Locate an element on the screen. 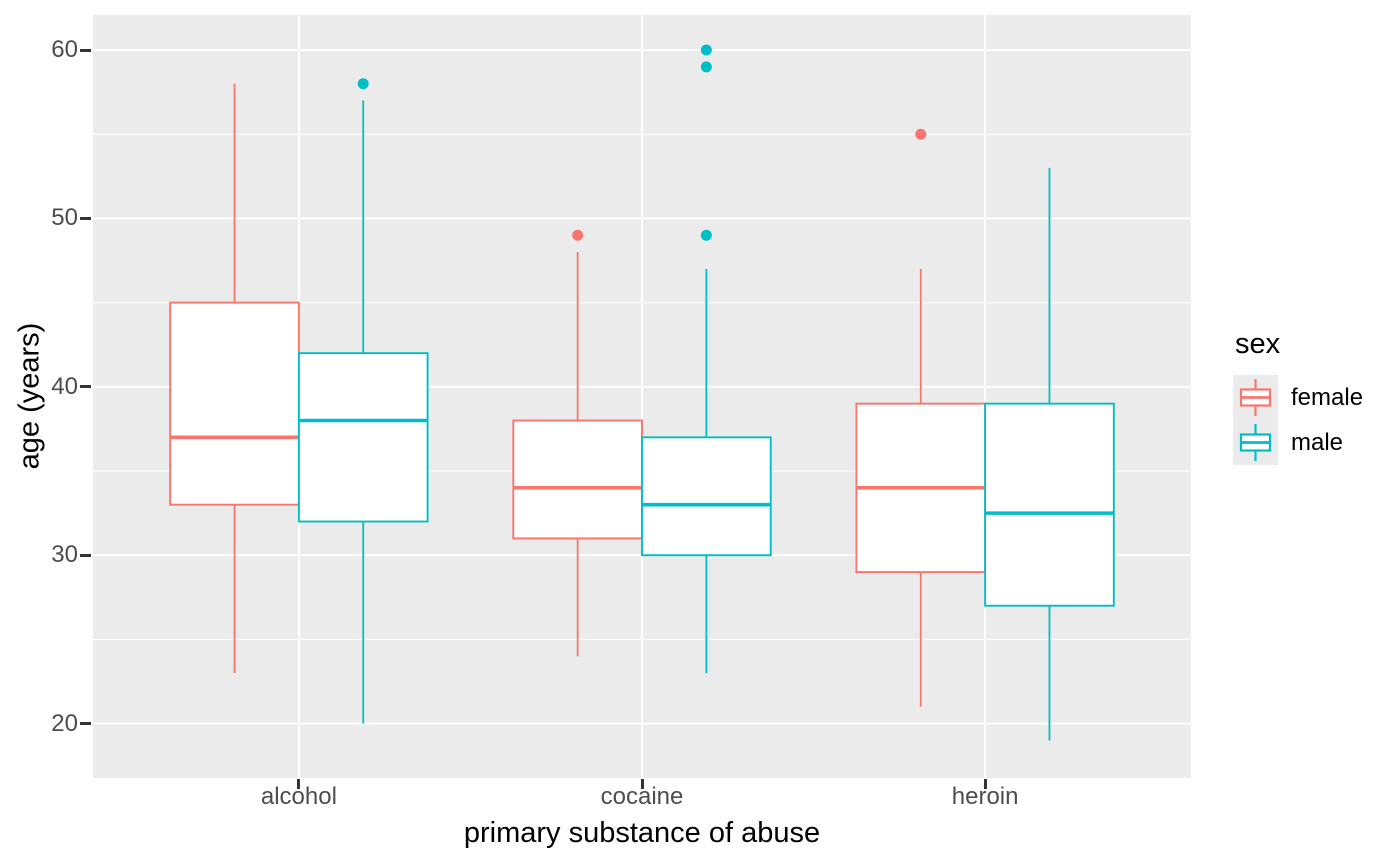 This screenshot has width=1400, height=866. y-tick-label-20: 20 is located at coordinates (64, 723).